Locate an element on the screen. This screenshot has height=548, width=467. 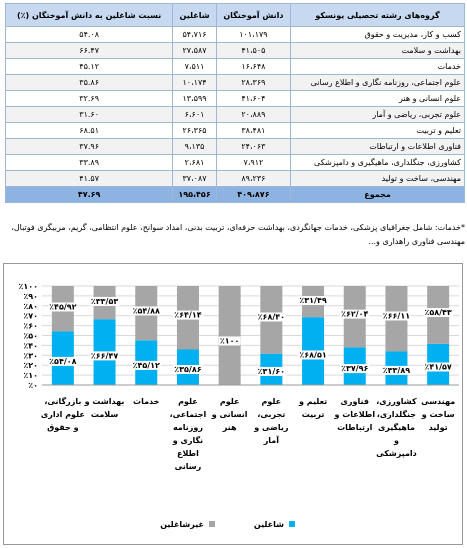
table-cell: ۱۳،۵۹۹ is located at coordinates (194, 98).